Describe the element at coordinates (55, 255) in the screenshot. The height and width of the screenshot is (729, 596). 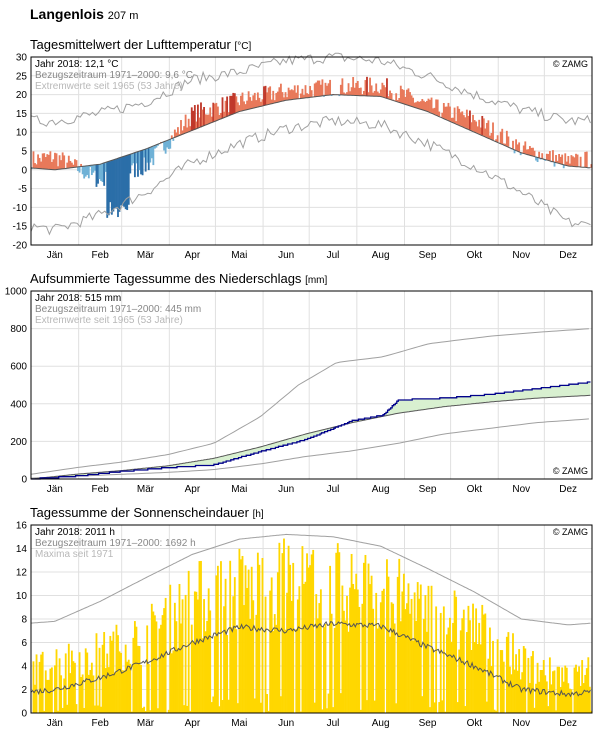
I see `x-tick-label: Jän` at that location.